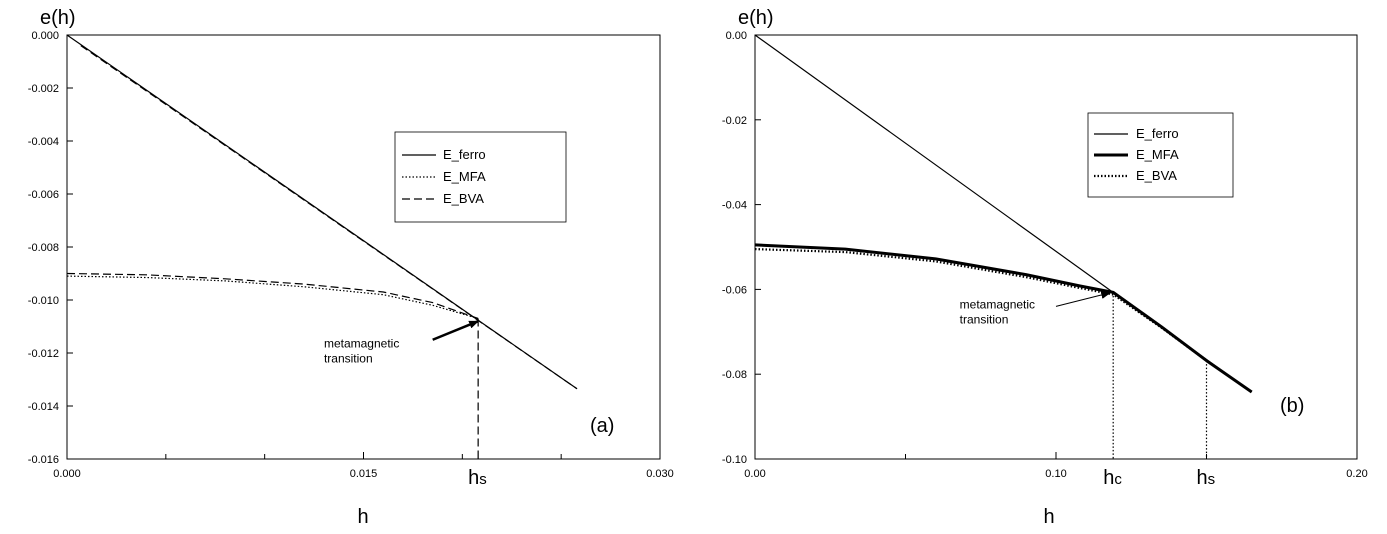 The width and height of the screenshot is (1387, 534). I want to click on x-tick-label: 0.10, so click(1055, 474).